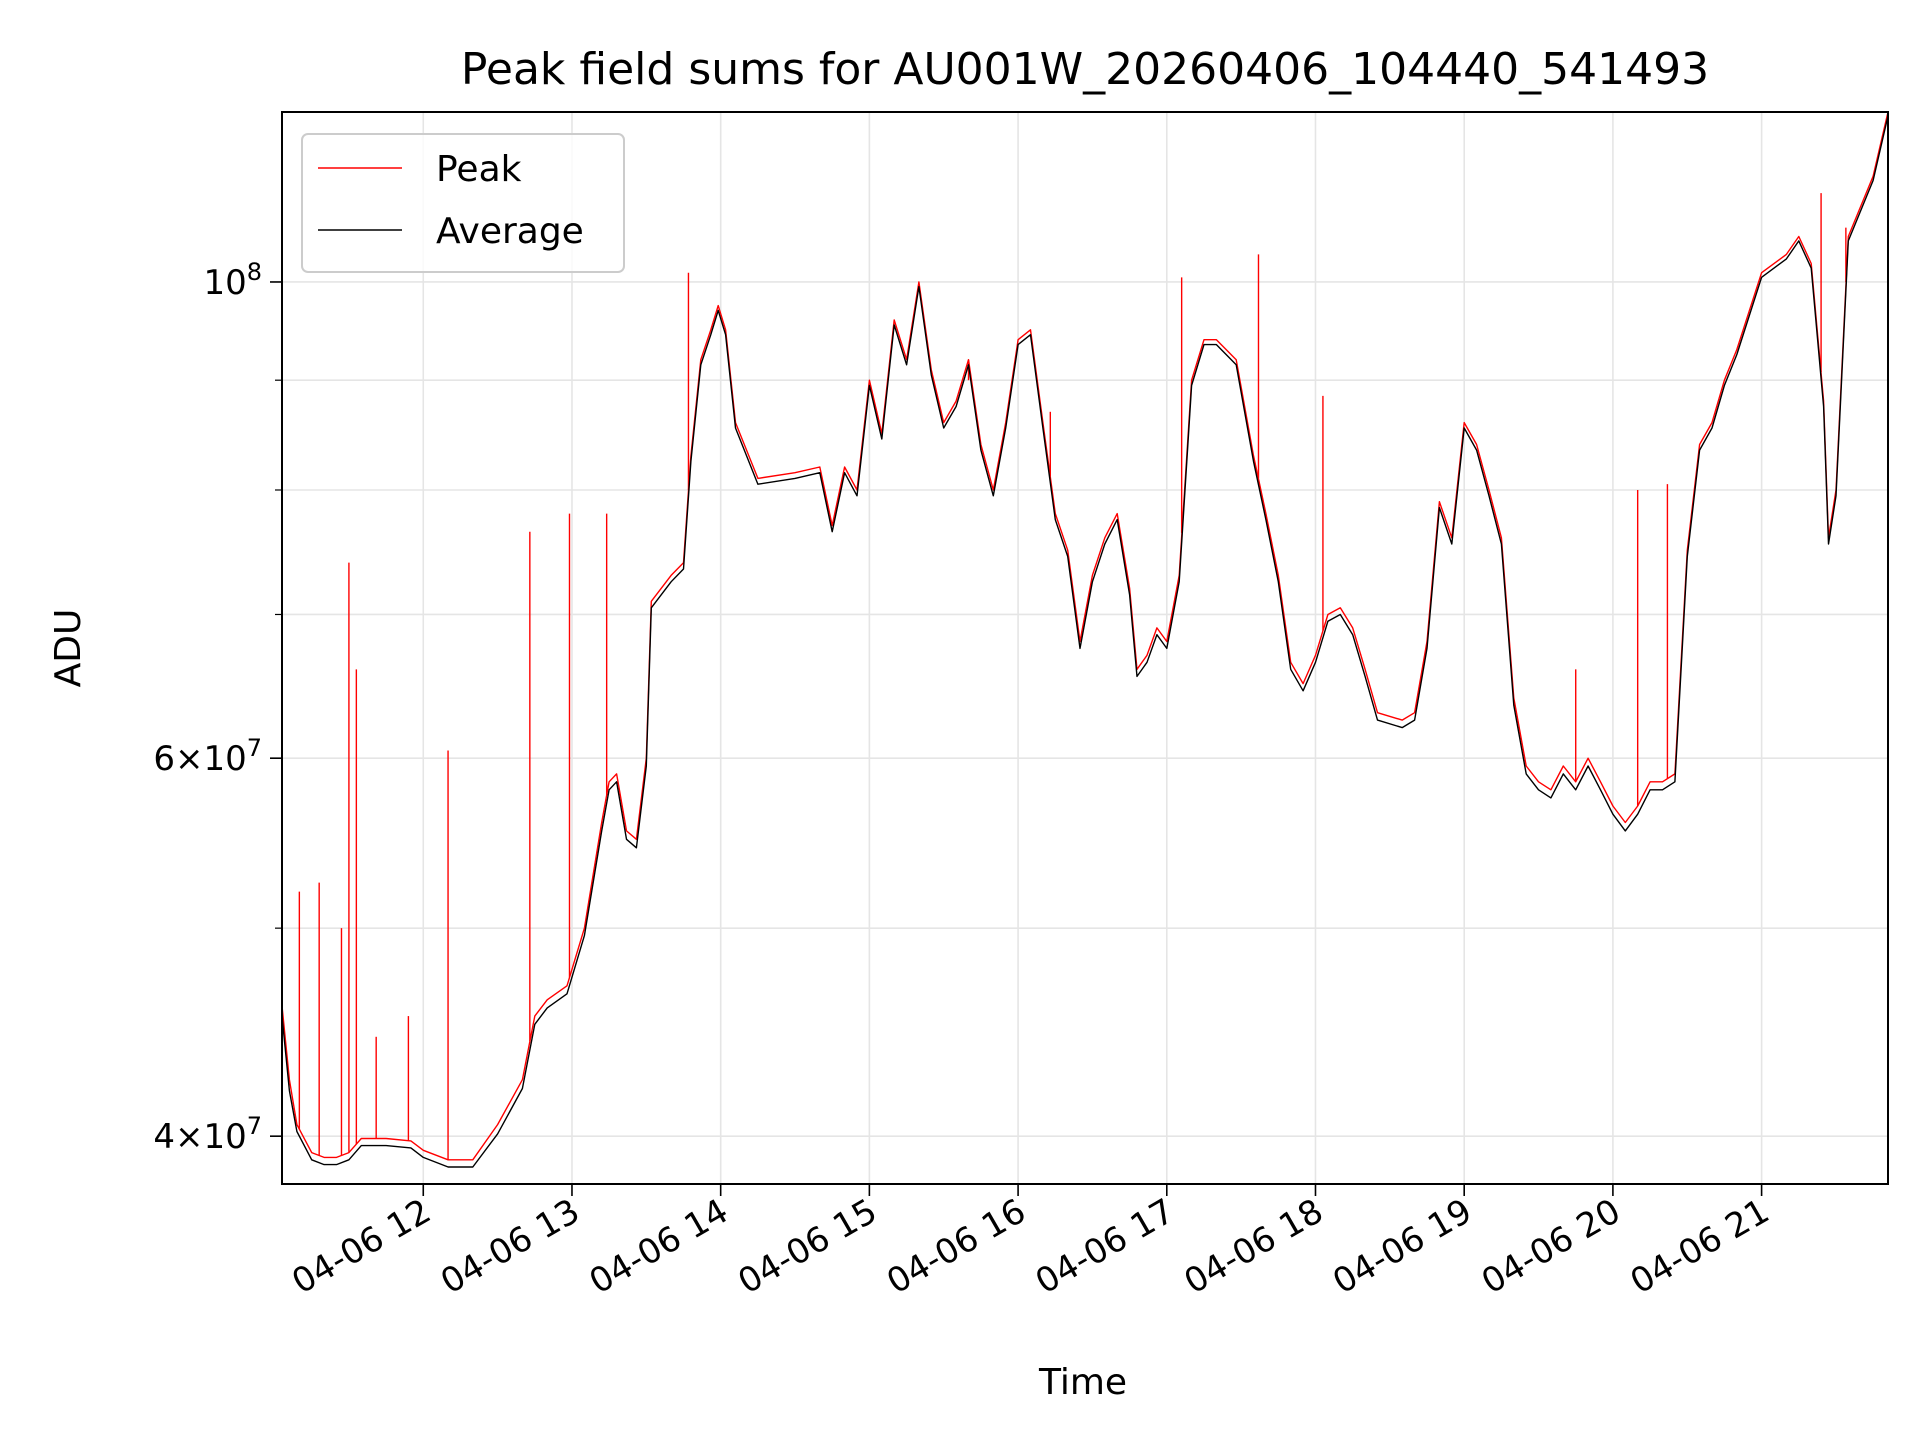 Image resolution: width=1920 pixels, height=1440 pixels. I want to click on x-axis-label: Time, so click(1082, 1382).